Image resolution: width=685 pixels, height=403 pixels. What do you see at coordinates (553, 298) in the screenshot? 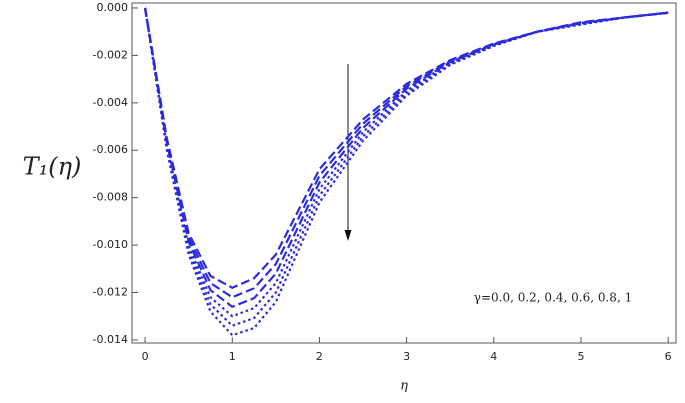
I see `annotation: γ=0.0, 0.2, 0.4, 0.6, 0.8, 1` at bounding box center [553, 298].